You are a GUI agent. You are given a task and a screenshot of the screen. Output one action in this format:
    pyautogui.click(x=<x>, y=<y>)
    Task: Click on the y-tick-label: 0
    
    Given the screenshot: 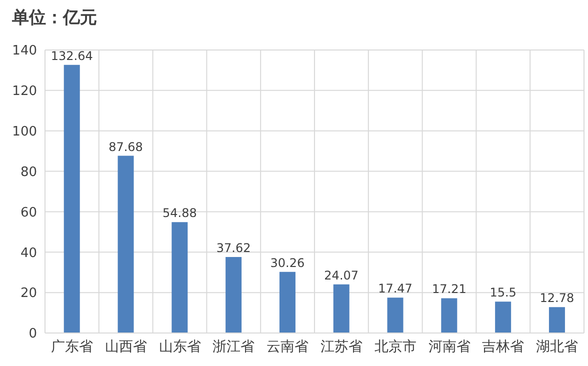 What is the action you would take?
    pyautogui.click(x=32, y=334)
    